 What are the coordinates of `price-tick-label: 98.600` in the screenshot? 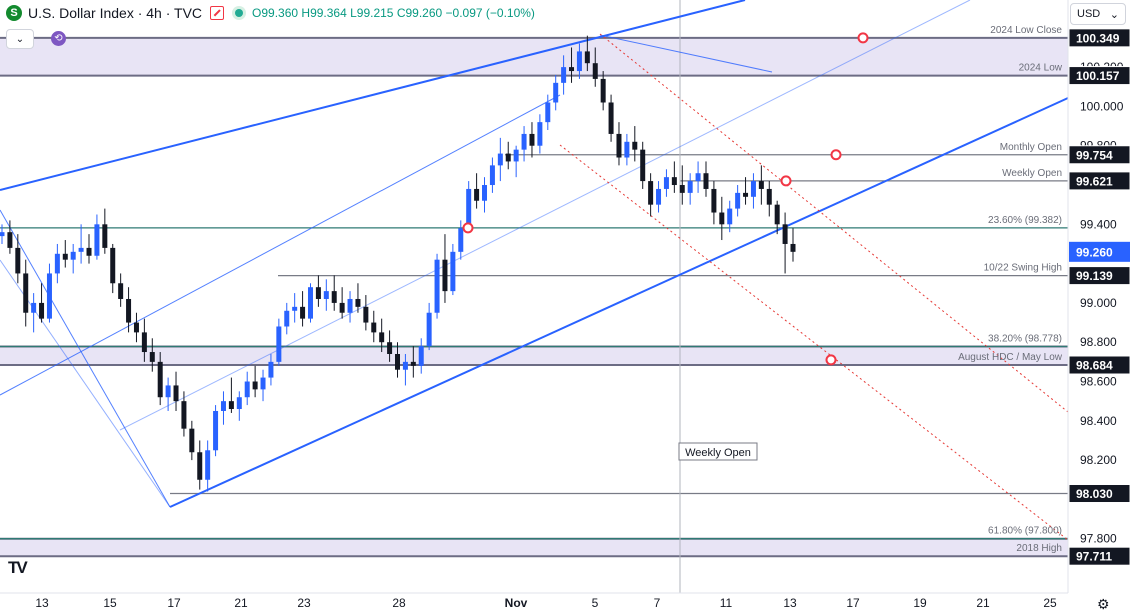 It's located at (1098, 382).